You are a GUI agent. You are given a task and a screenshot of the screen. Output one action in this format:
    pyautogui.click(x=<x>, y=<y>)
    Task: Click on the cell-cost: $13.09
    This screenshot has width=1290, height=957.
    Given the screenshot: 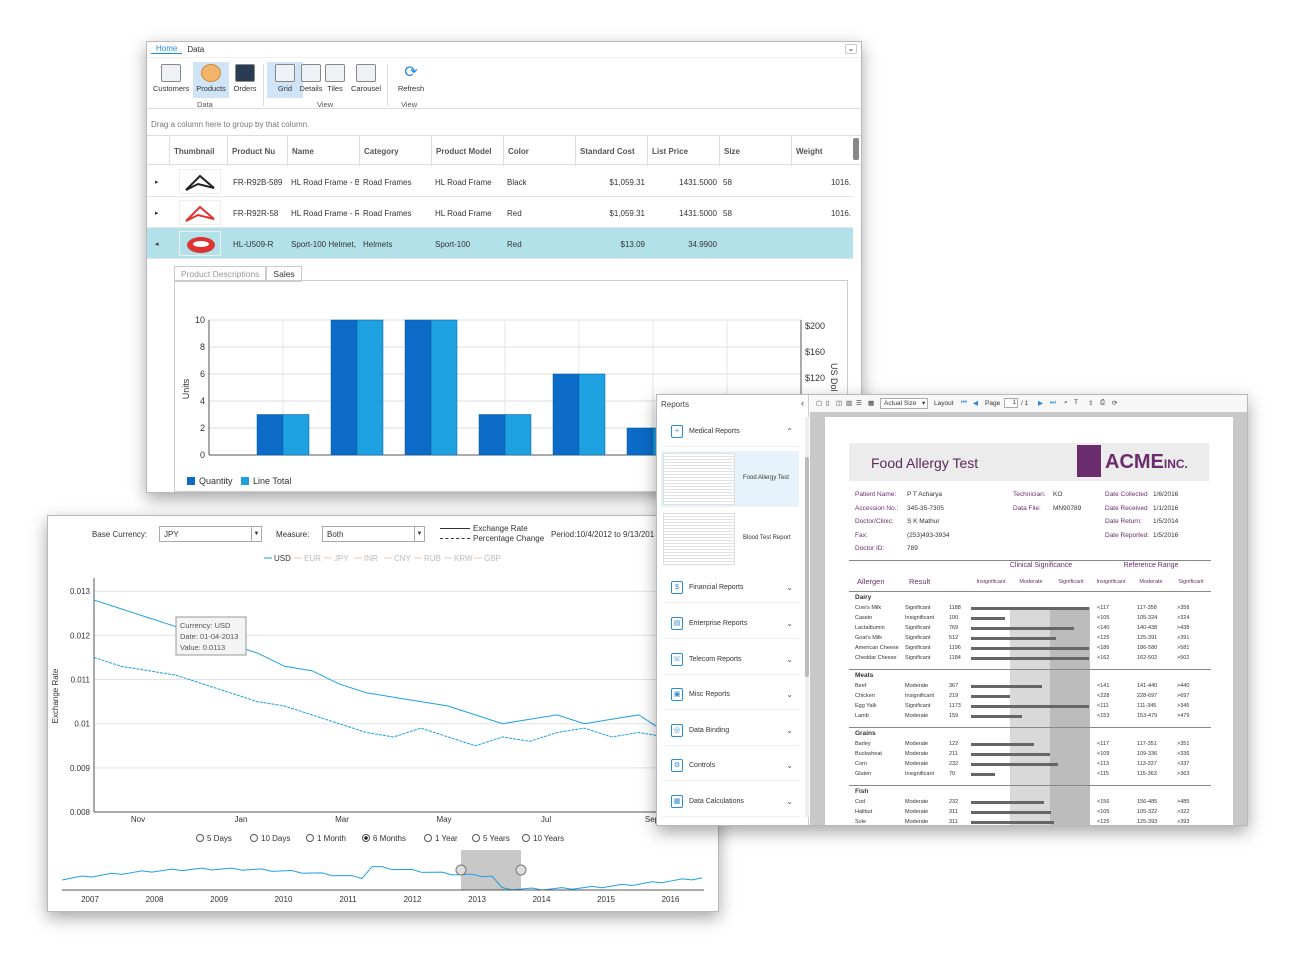 What is the action you would take?
    pyautogui.click(x=632, y=244)
    